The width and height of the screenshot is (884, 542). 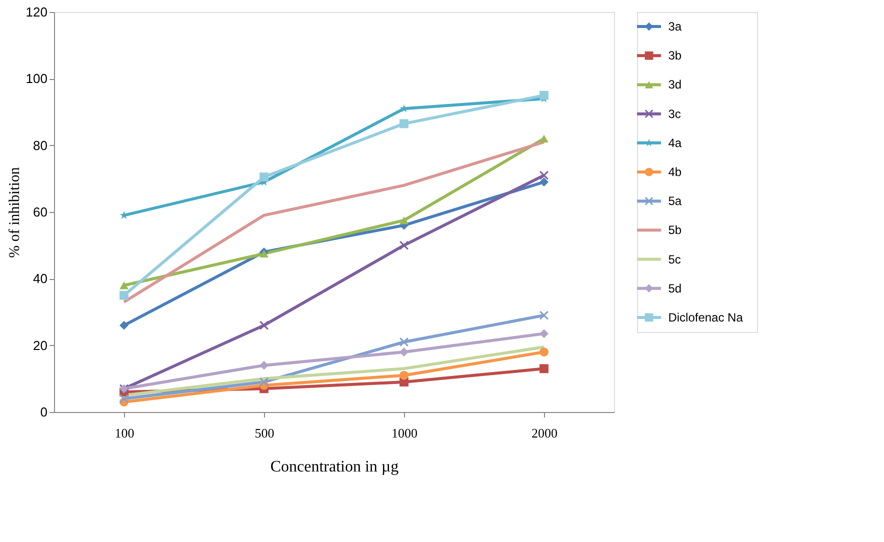 What do you see at coordinates (675, 85) in the screenshot?
I see `legend-label: 3d` at bounding box center [675, 85].